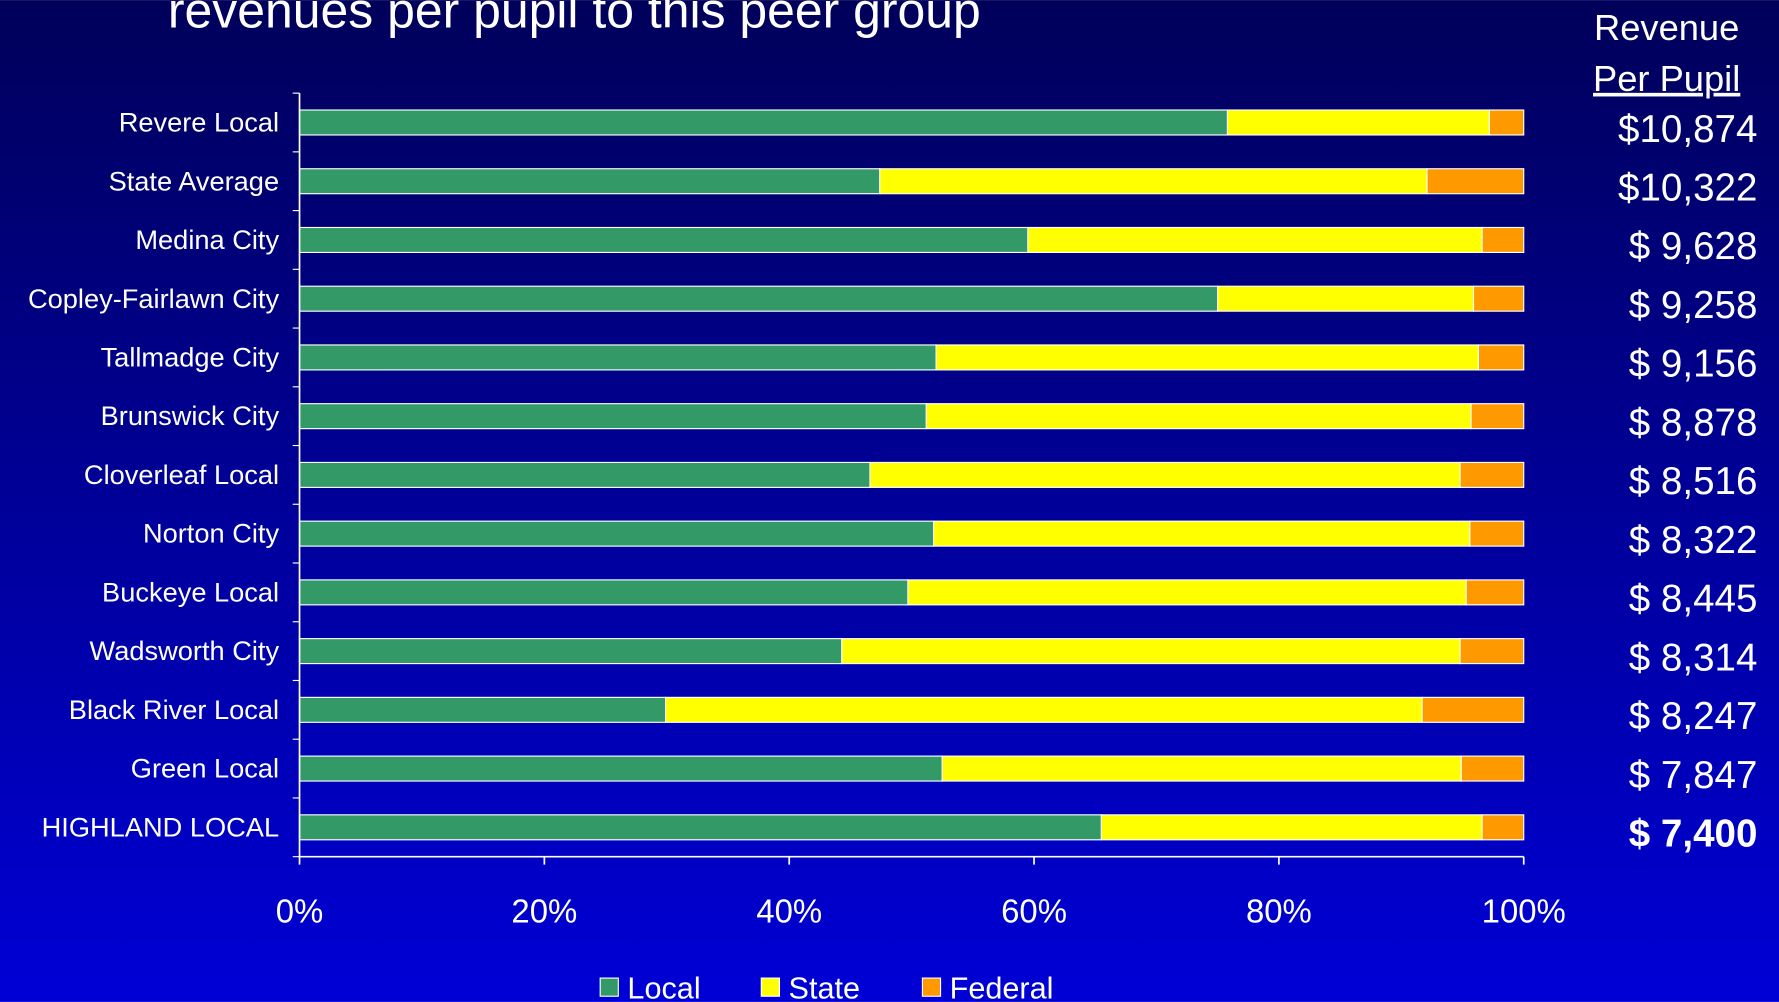 Image resolution: width=1779 pixels, height=1002 pixels. Describe the element at coordinates (190, 357) in the screenshot. I see `y-tick-label: Tallmadge City` at that location.